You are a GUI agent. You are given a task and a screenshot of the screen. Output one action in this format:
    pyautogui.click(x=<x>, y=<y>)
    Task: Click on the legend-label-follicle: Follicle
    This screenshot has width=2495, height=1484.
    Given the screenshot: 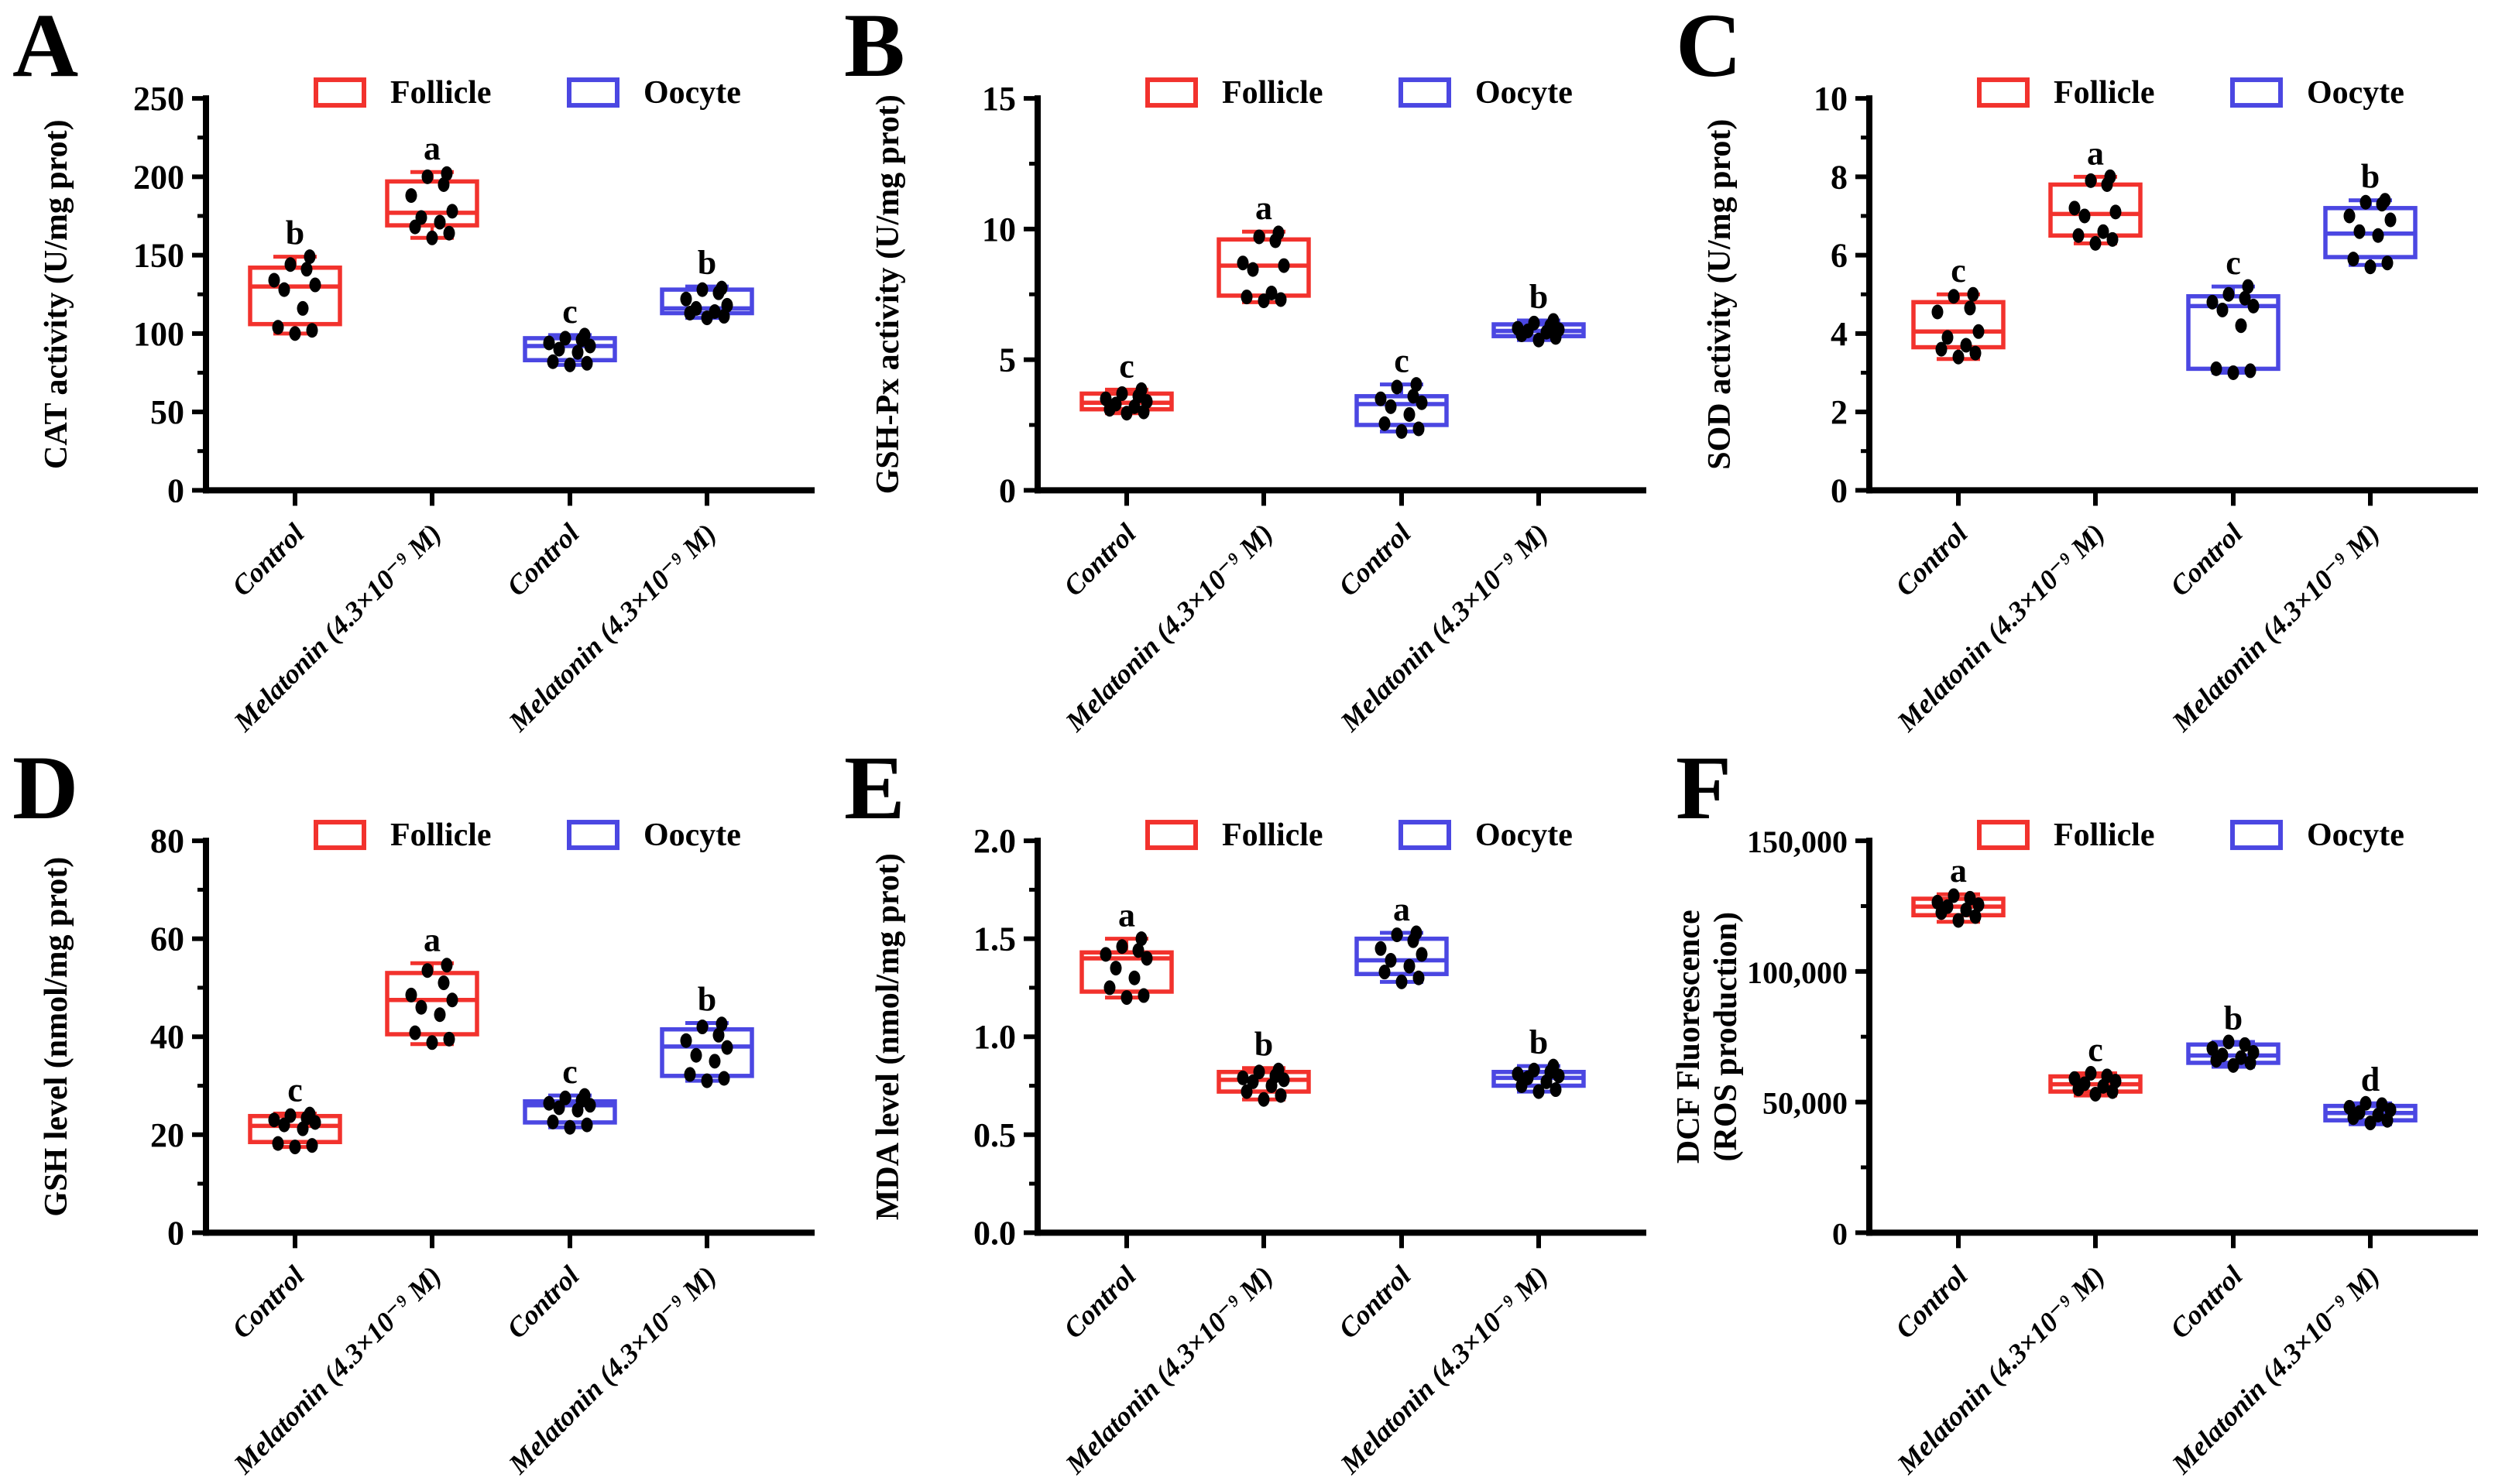 What is the action you would take?
    pyautogui.click(x=2104, y=835)
    